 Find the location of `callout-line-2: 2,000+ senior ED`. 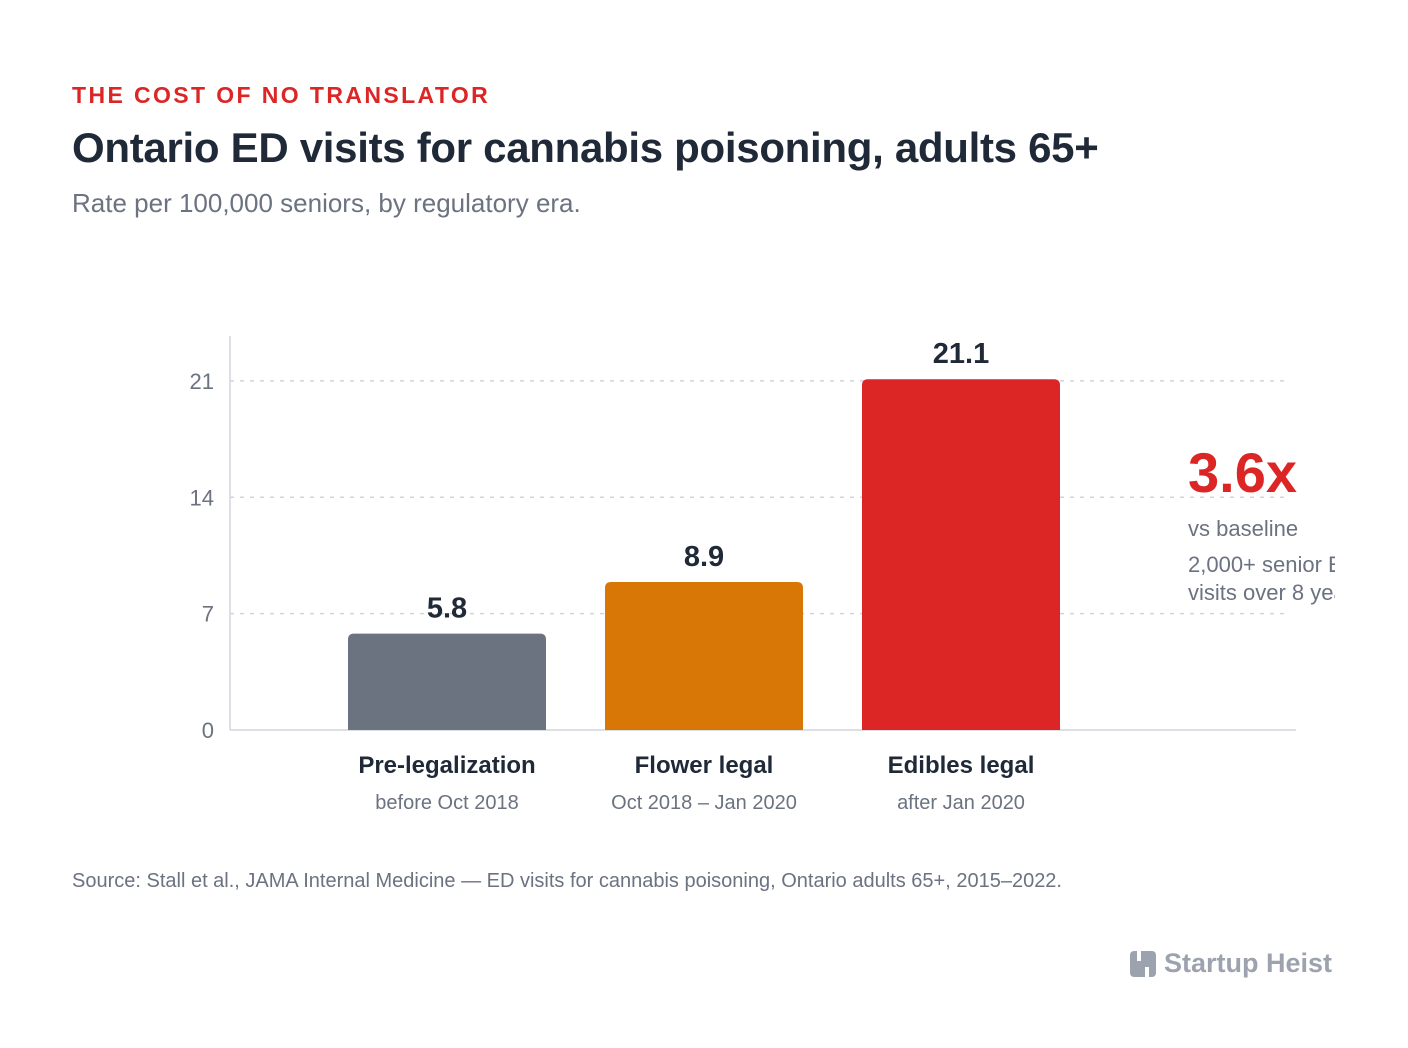

callout-line-2: 2,000+ senior ED is located at coordinates (1273, 564).